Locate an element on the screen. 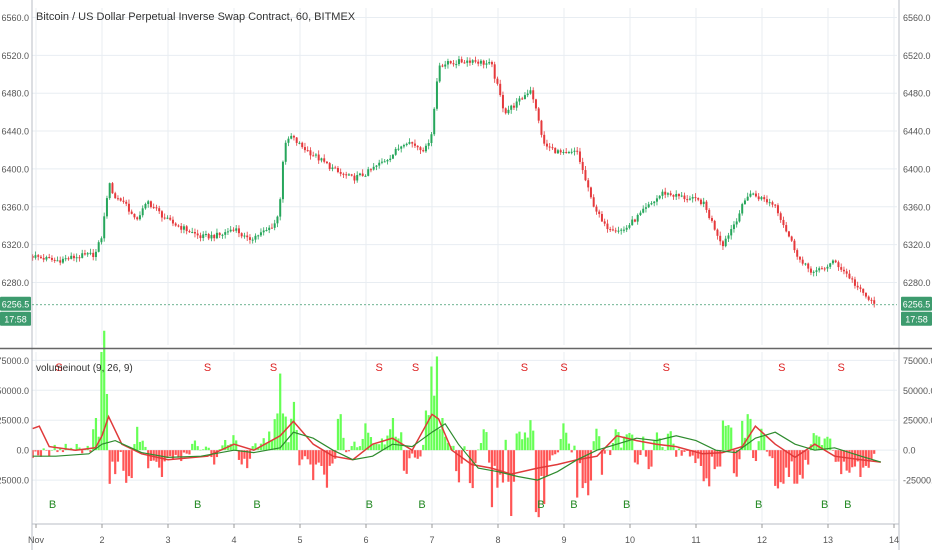  price-tick-label-left: 6440.0 is located at coordinates (15, 132).